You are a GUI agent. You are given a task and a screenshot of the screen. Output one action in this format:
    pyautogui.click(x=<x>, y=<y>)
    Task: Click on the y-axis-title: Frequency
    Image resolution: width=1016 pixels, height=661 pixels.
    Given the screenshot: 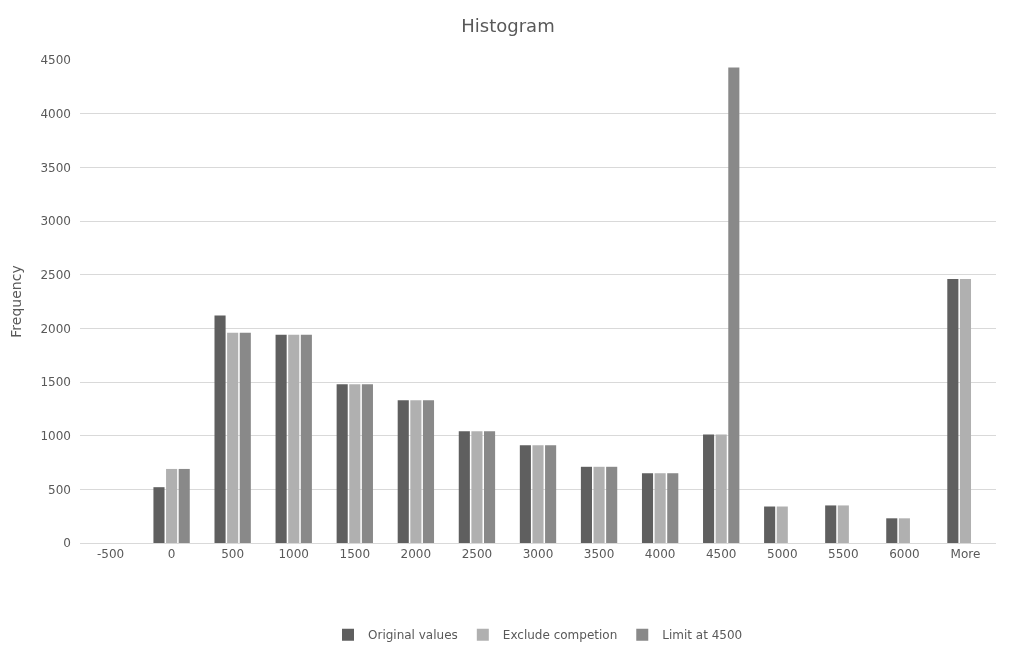 What is the action you would take?
    pyautogui.click(x=16, y=301)
    